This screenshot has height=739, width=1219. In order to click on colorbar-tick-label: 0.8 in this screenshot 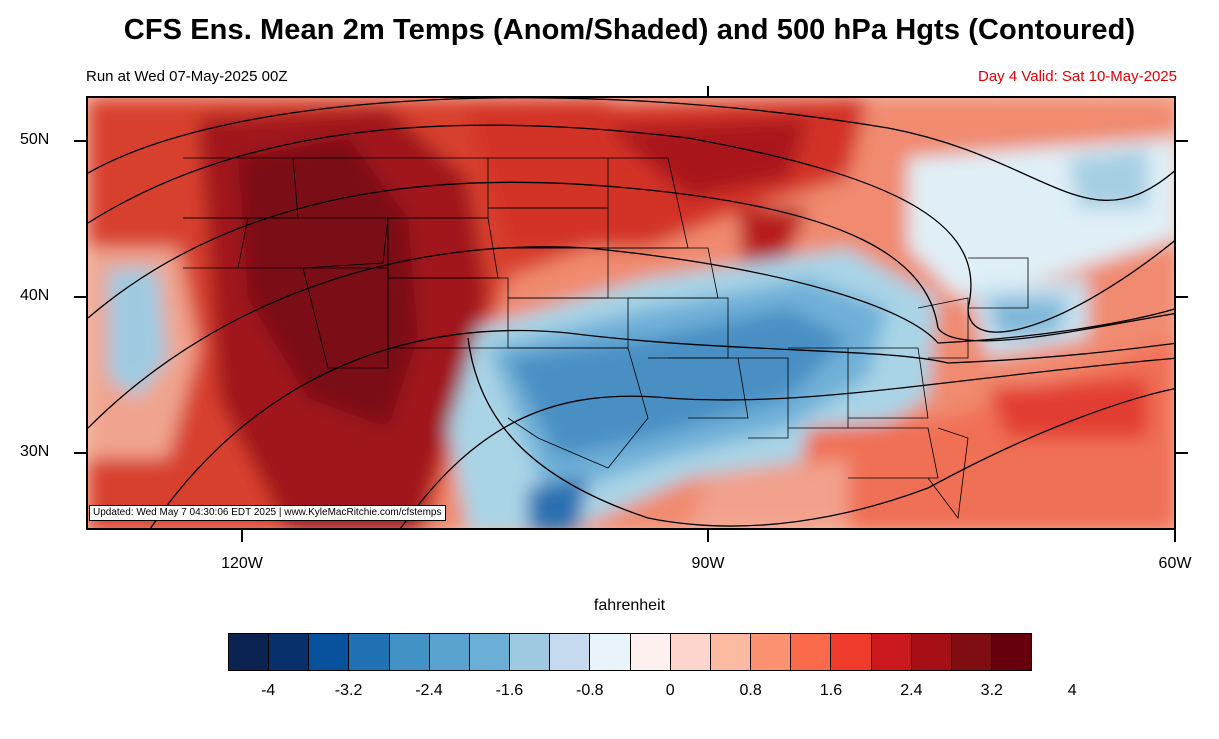, I will do `click(750, 690)`.